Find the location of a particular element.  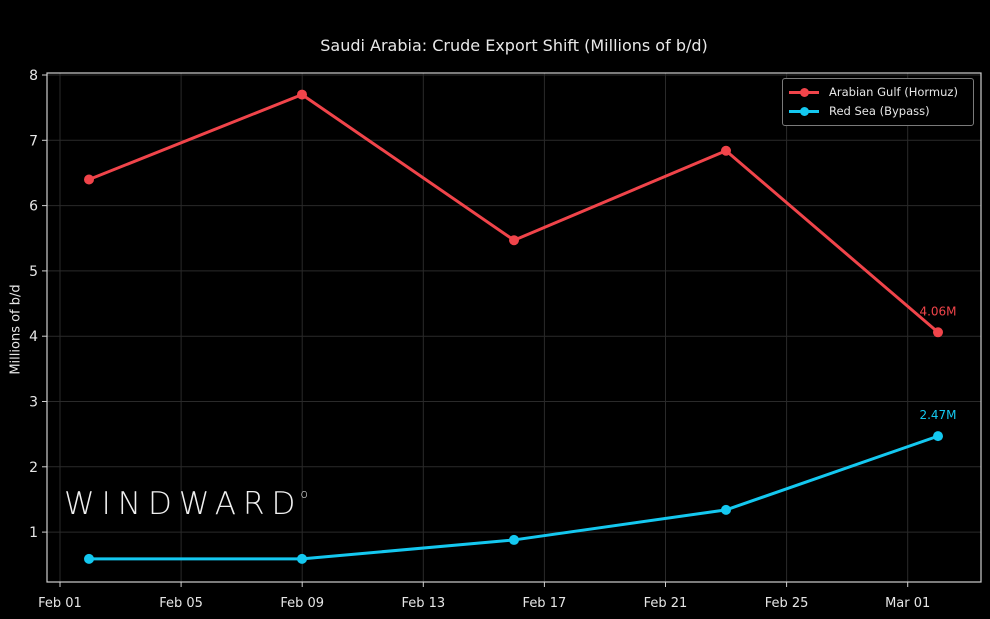

x-tick-label: Feb 05 is located at coordinates (181, 603).